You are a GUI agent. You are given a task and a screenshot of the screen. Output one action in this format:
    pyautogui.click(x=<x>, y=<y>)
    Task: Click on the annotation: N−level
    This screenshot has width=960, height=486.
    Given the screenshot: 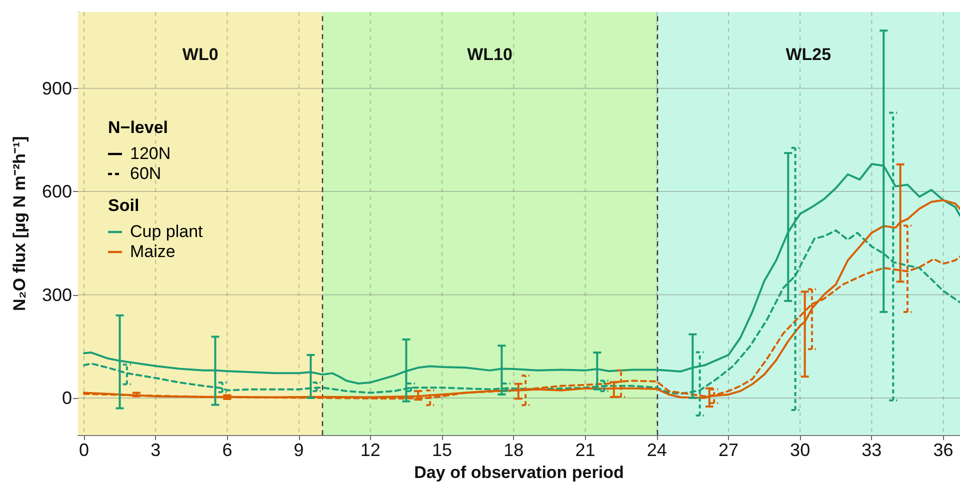 What is the action you would take?
    pyautogui.click(x=139, y=128)
    